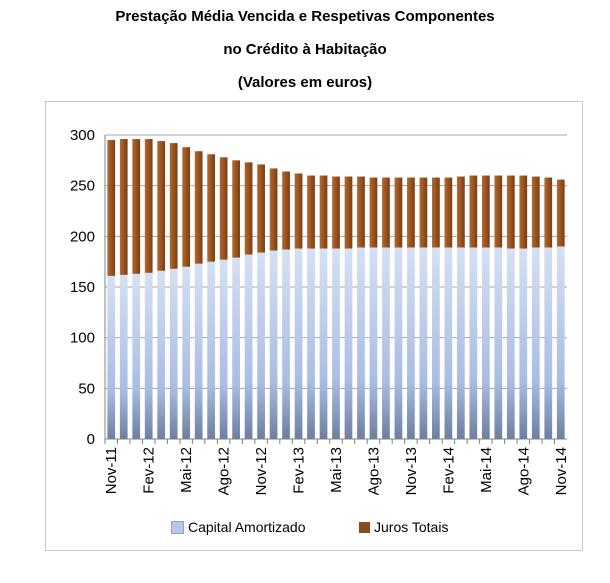 This screenshot has width=610, height=583. What do you see at coordinates (82, 186) in the screenshot?
I see `y-tick-label: 250` at bounding box center [82, 186].